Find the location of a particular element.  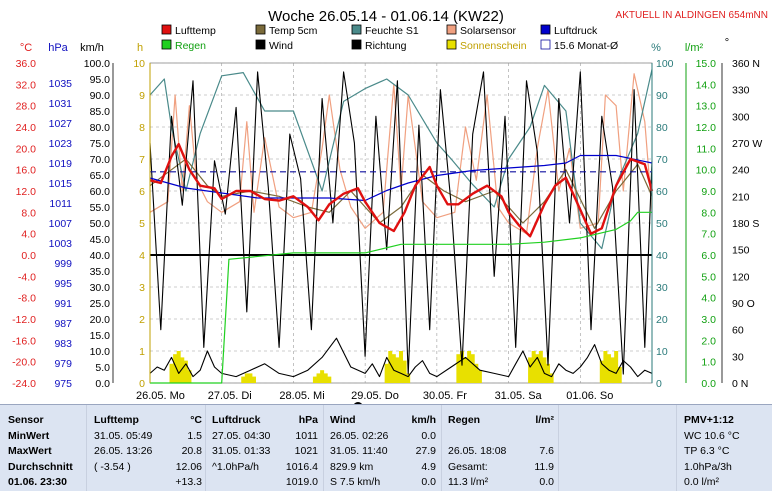

direction-tick: 150 is located at coordinates (741, 251).